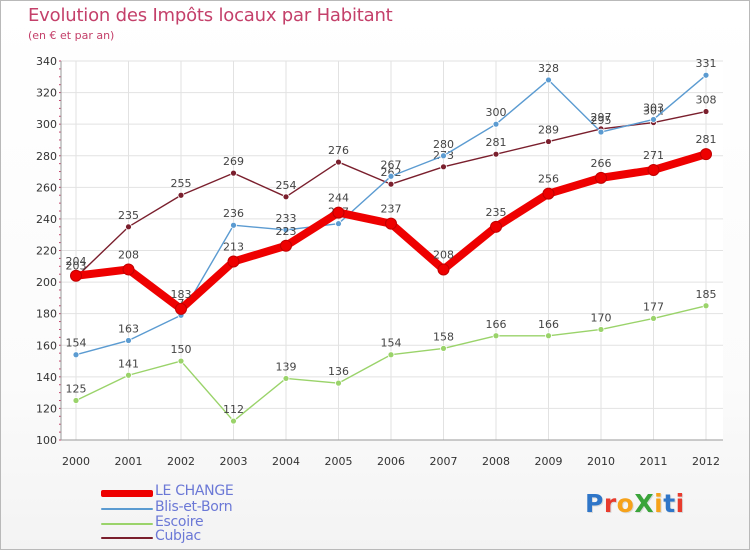 Image resolution: width=750 pixels, height=551 pixels. Describe the element at coordinates (46, 251) in the screenshot. I see `y-tick-label: 220` at that location.